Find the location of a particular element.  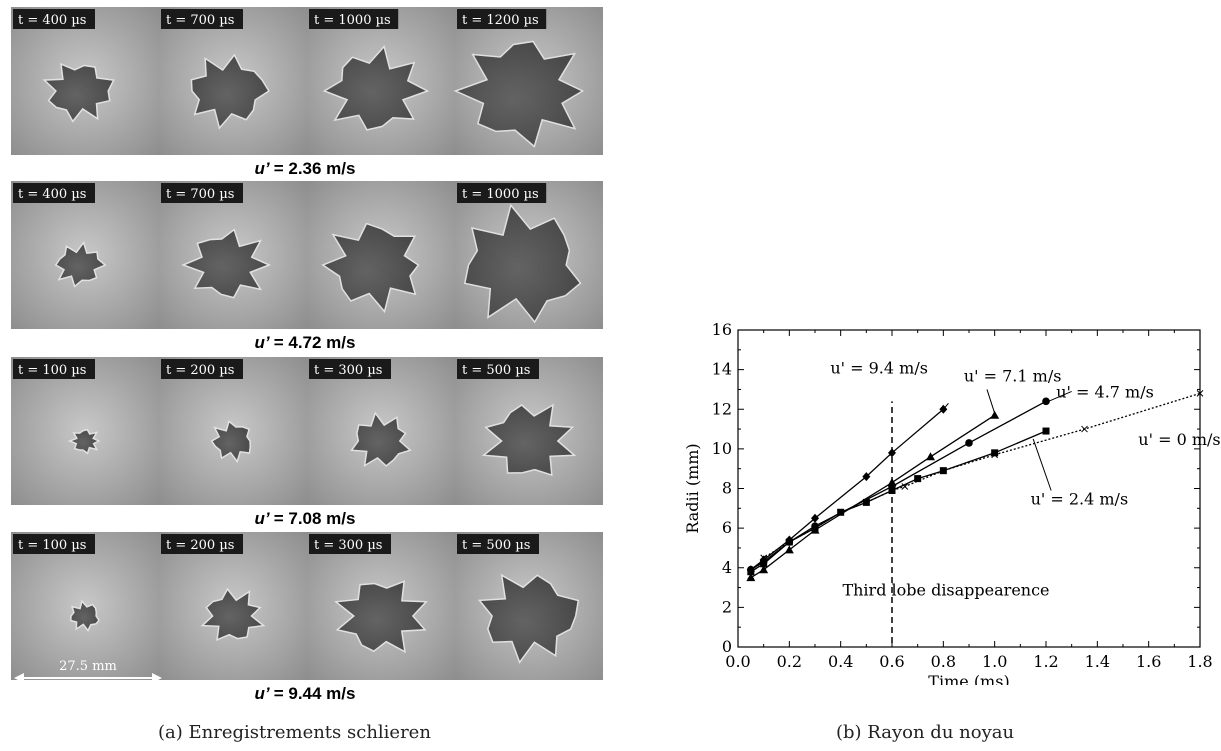

x-tick-label: 1.8 is located at coordinates (1199, 661).